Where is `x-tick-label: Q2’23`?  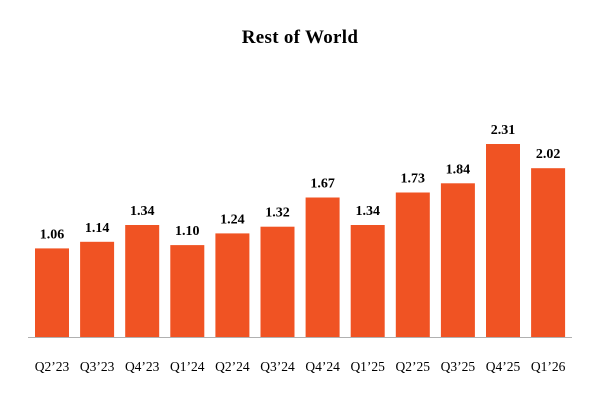
x-tick-label: Q2’23 is located at coordinates (52, 366).